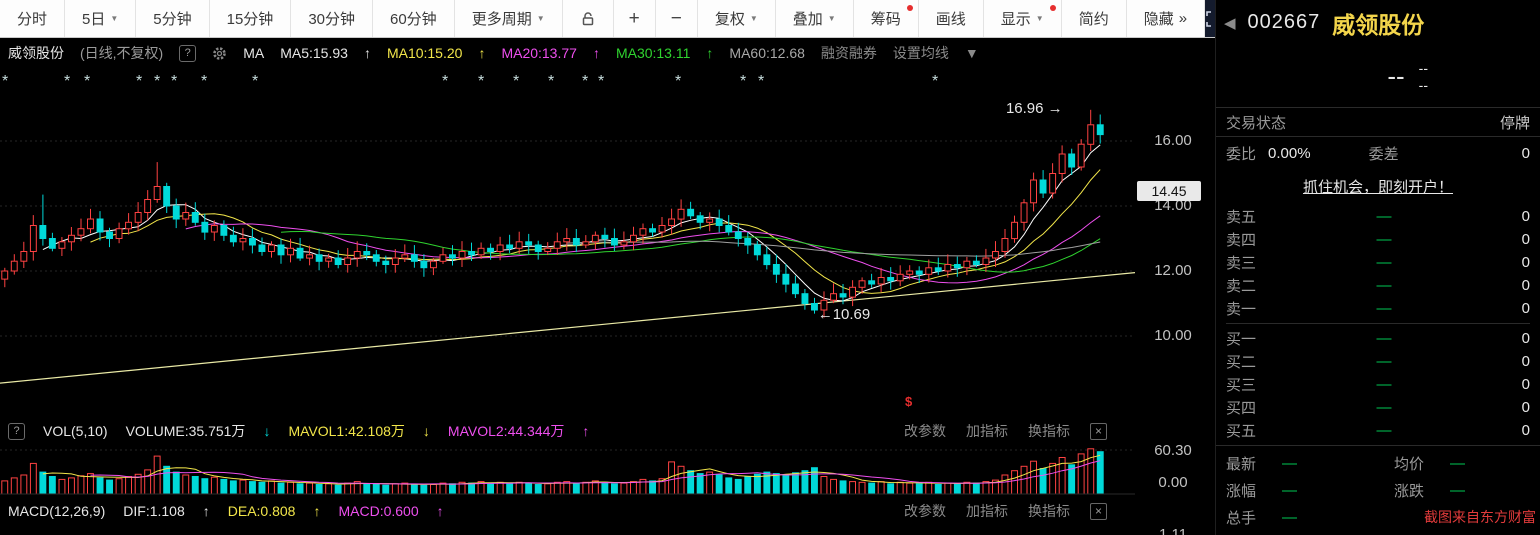 This screenshot has width=1540, height=535. Describe the element at coordinates (424, 53) in the screenshot. I see `ma10-value: MA10:15.20` at that location.